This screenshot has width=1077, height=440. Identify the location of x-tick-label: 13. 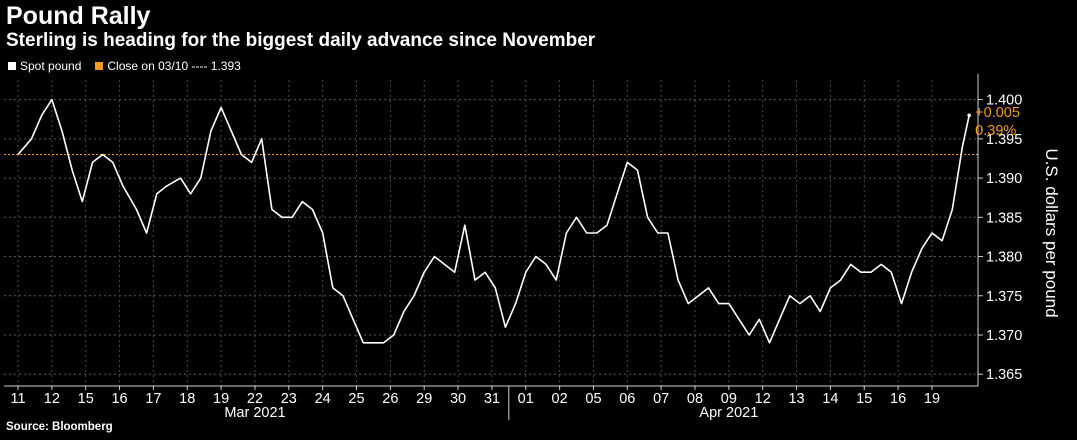
(796, 399).